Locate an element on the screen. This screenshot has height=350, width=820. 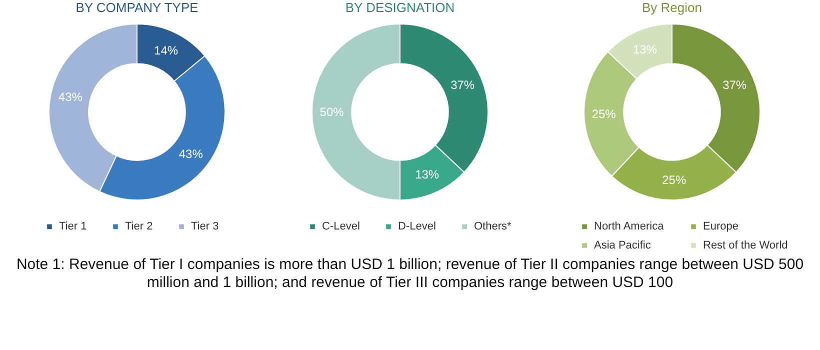
legend-label: Tier 1 is located at coordinates (72, 226).